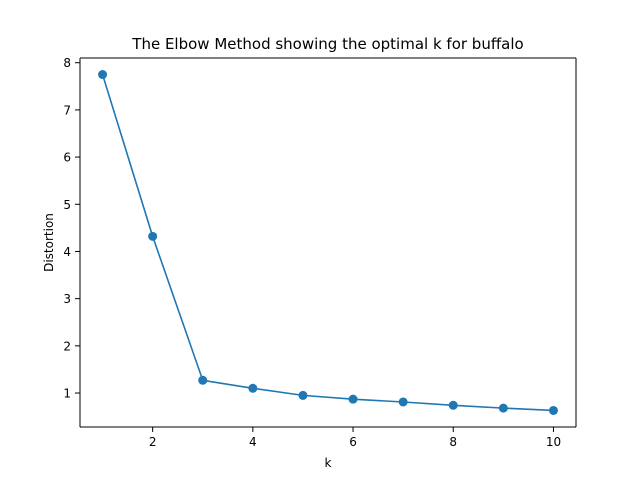  What do you see at coordinates (153, 442) in the screenshot?
I see `x-tick-label: 2` at bounding box center [153, 442].